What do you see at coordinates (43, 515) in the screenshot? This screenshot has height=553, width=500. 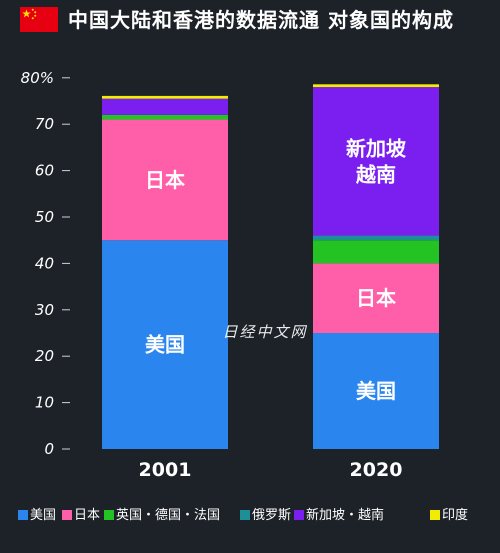 I see `legend-label: 美国` at bounding box center [43, 515].